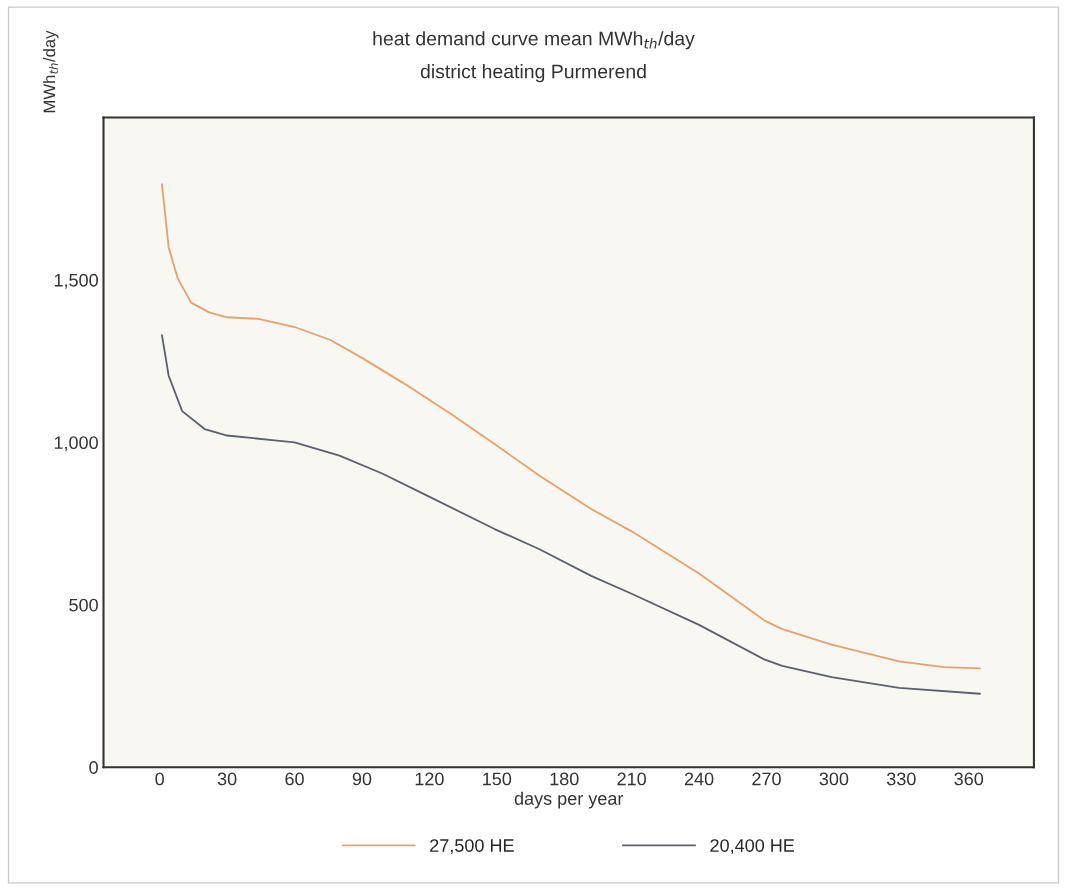  Describe the element at coordinates (76, 281) in the screenshot. I see `y-tick-label: 1,500` at that location.